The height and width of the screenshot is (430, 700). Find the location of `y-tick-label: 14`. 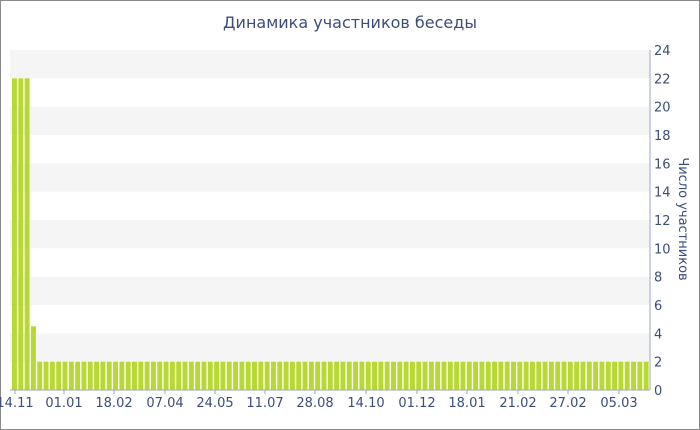

y-tick-label: 14 is located at coordinates (662, 193).